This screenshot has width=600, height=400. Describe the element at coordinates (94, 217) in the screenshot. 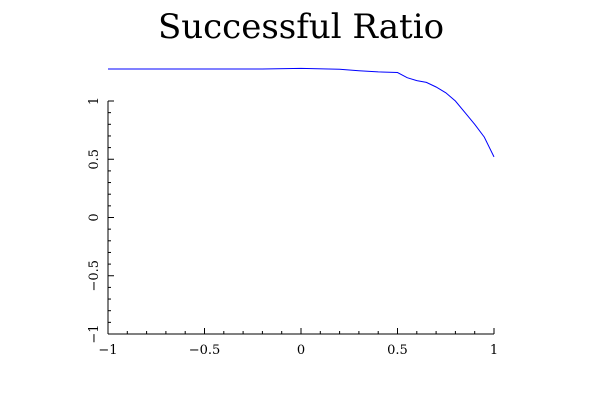

I see `y-tick-label: 0` at that location.